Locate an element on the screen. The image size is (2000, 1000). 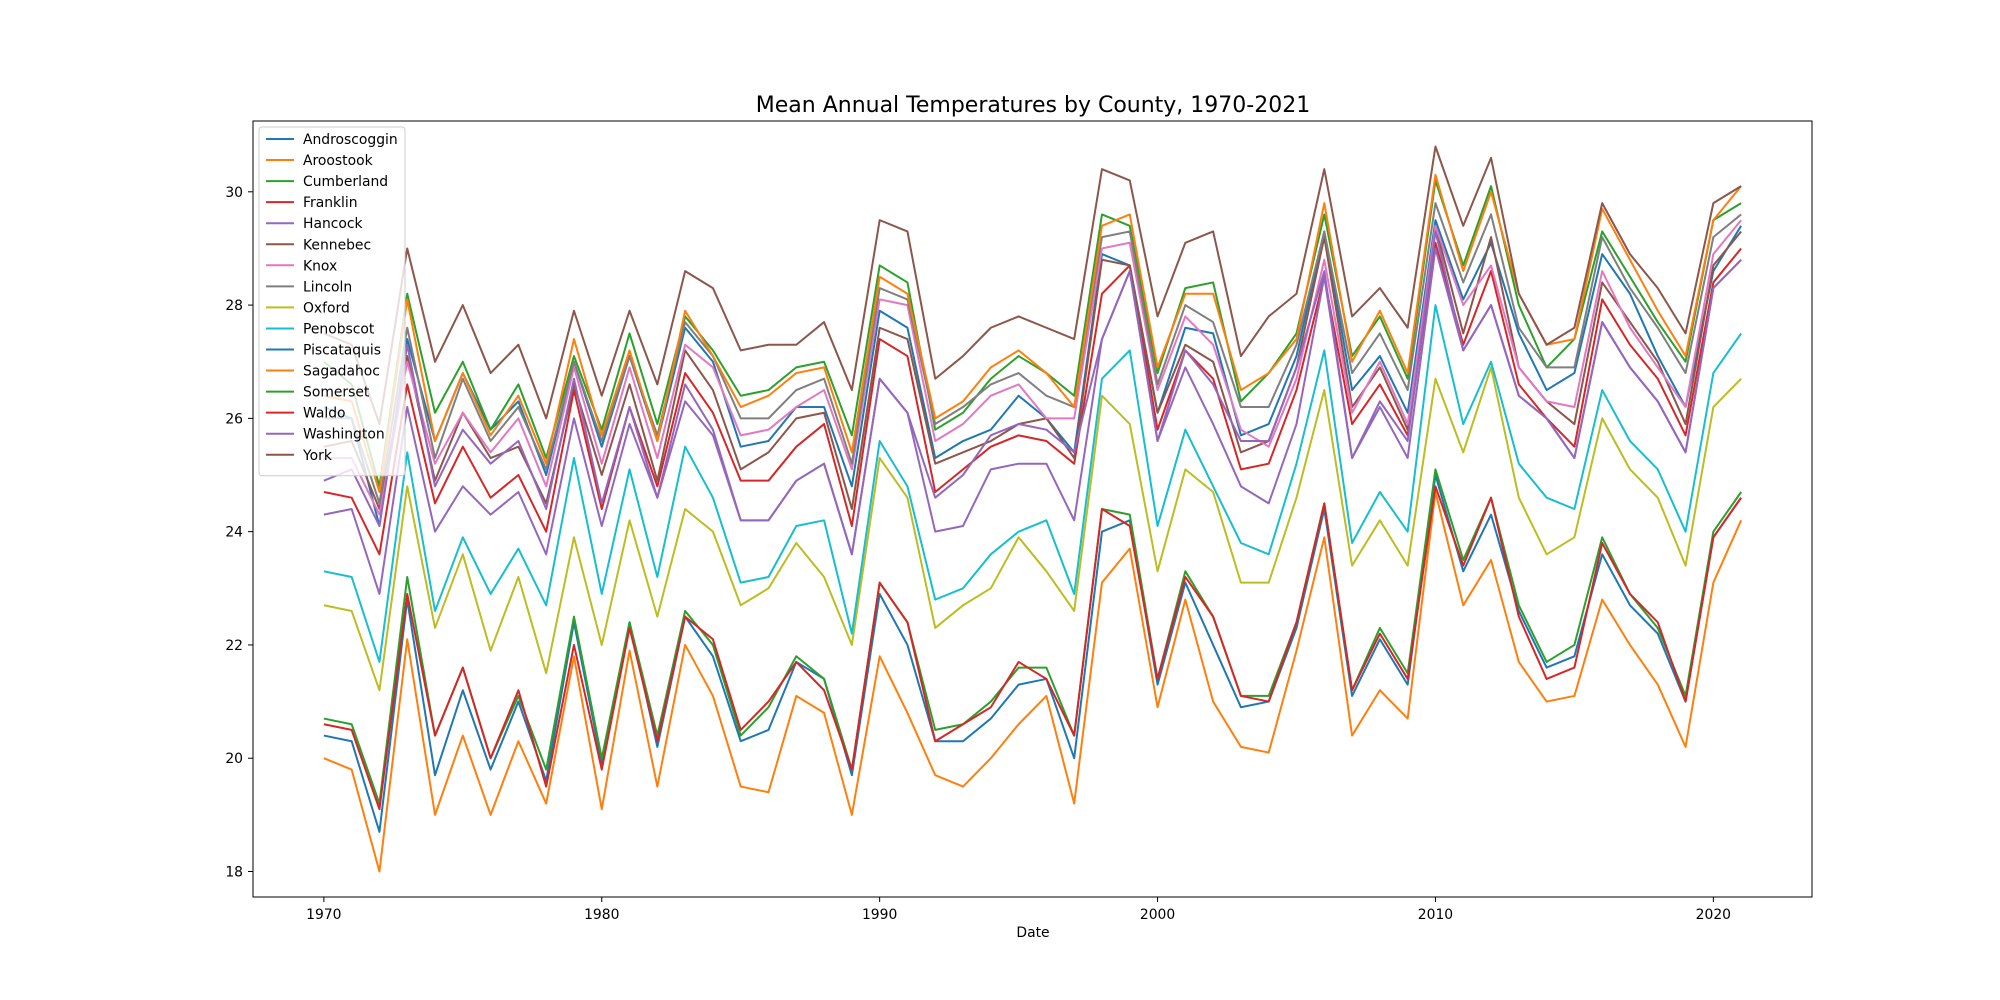
y-tick-label: 24 is located at coordinates (234, 533).